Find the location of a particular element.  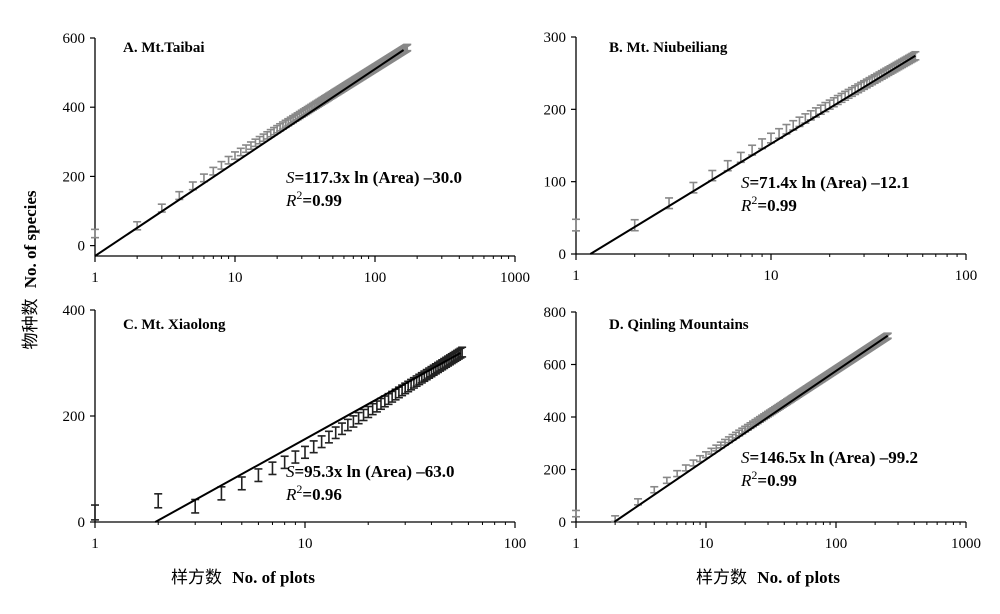

panel-title: C. Mt. Xiaolong is located at coordinates (174, 325).